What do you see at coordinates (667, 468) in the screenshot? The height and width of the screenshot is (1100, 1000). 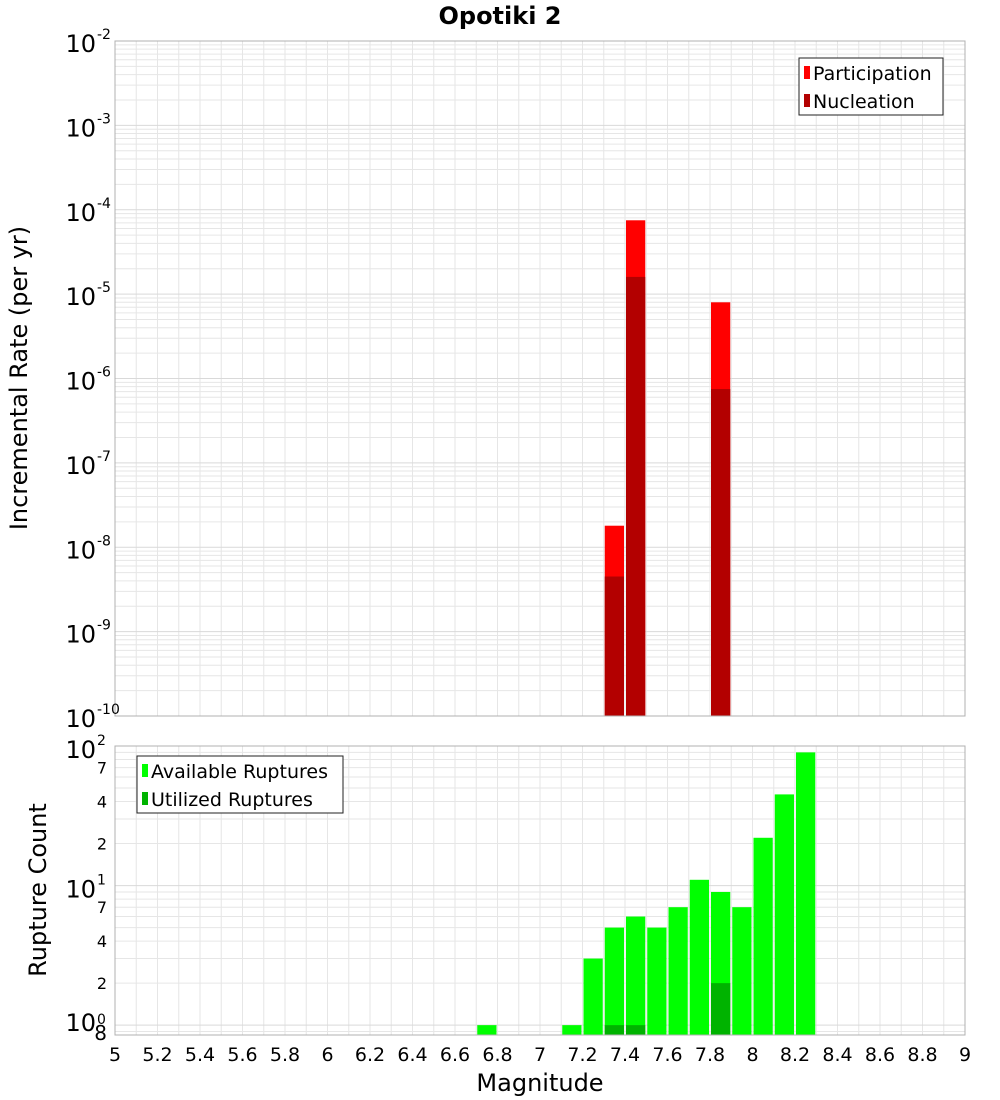 I see `top-bars` at bounding box center [667, 468].